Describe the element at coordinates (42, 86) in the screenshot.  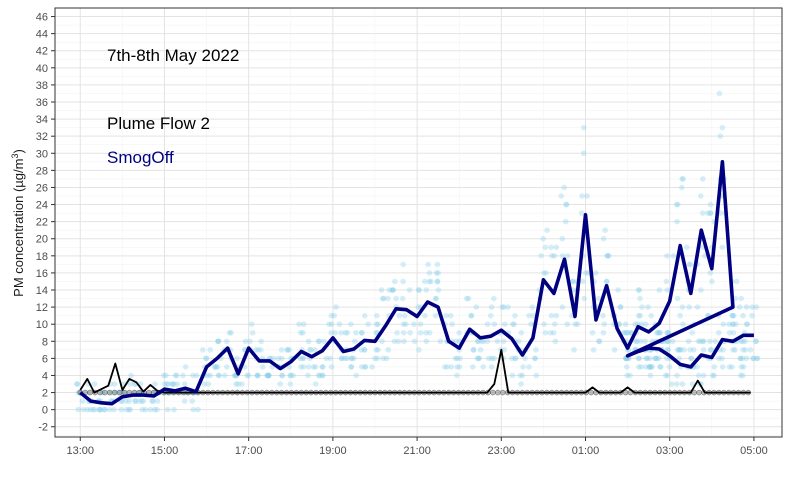
I see `y-tick-label: 38` at that location.